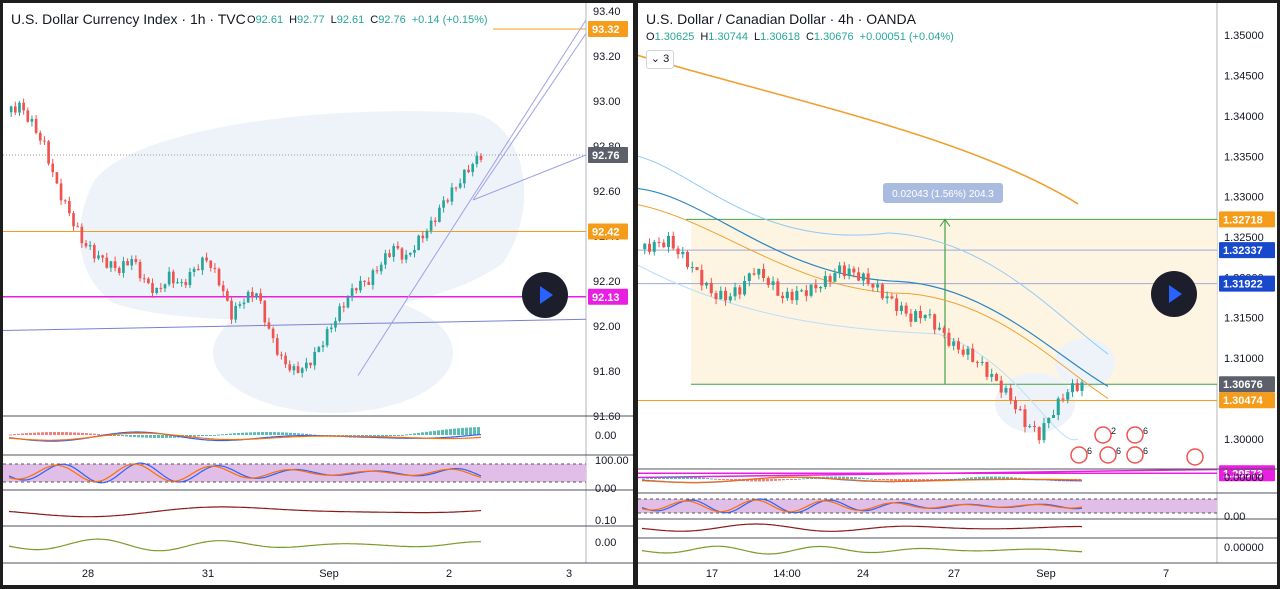 This screenshot has height=589, width=1280. What do you see at coordinates (1244, 117) in the screenshot?
I see `price-tick-label: 1.34000` at bounding box center [1244, 117].